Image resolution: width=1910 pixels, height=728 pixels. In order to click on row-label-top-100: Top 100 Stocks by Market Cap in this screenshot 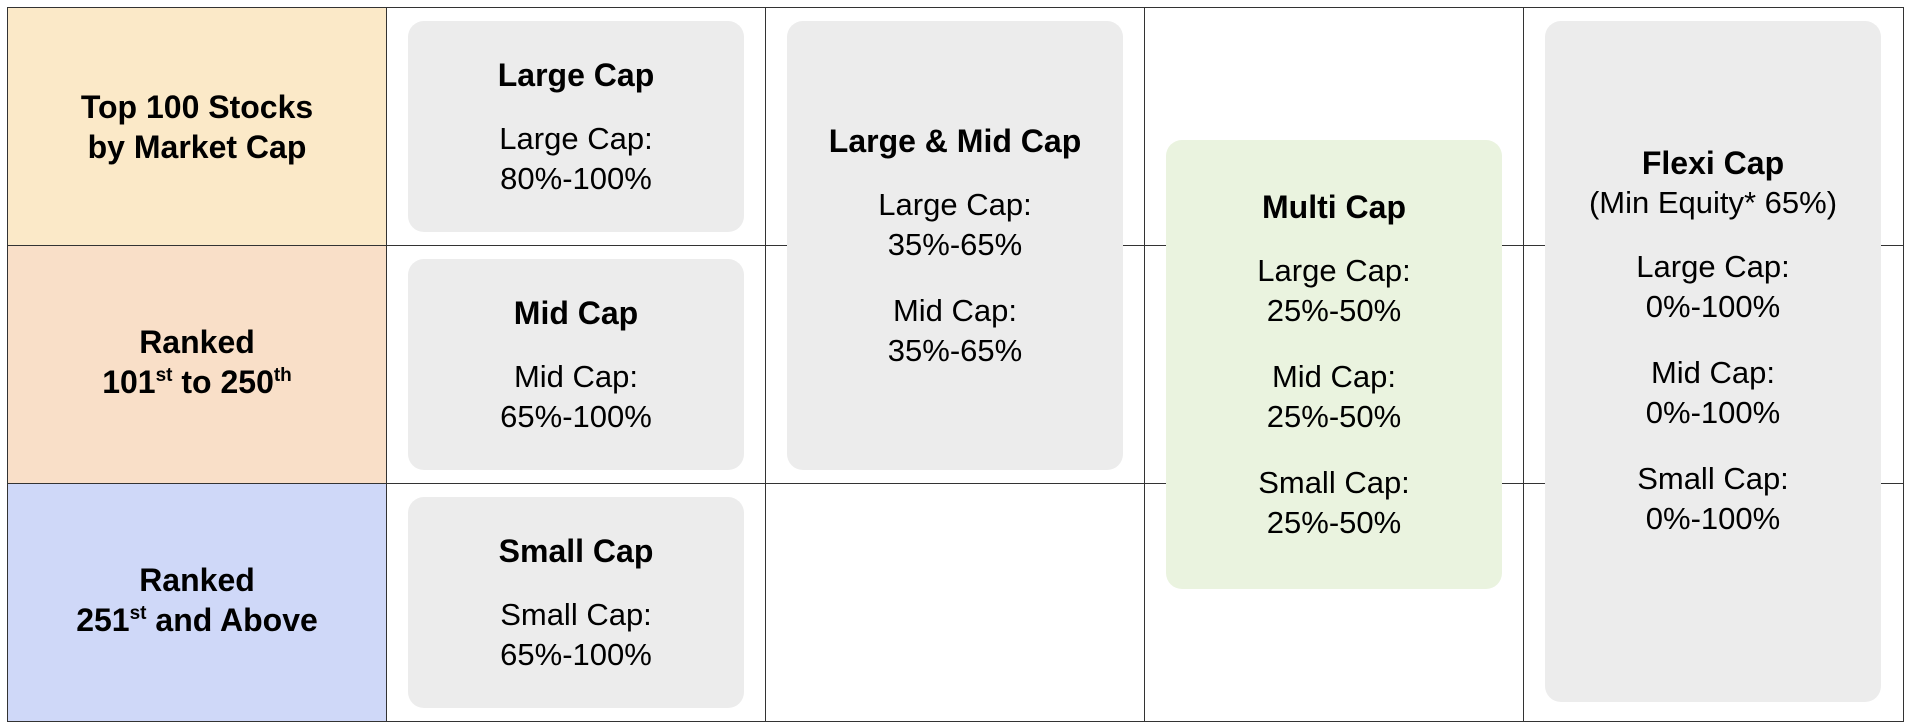, I will do `click(197, 126)`.